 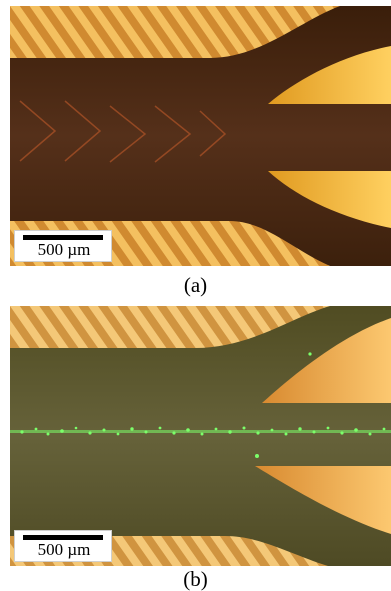 What do you see at coordinates (195, 285) in the screenshot?
I see `caption-a: (a)` at bounding box center [195, 285].